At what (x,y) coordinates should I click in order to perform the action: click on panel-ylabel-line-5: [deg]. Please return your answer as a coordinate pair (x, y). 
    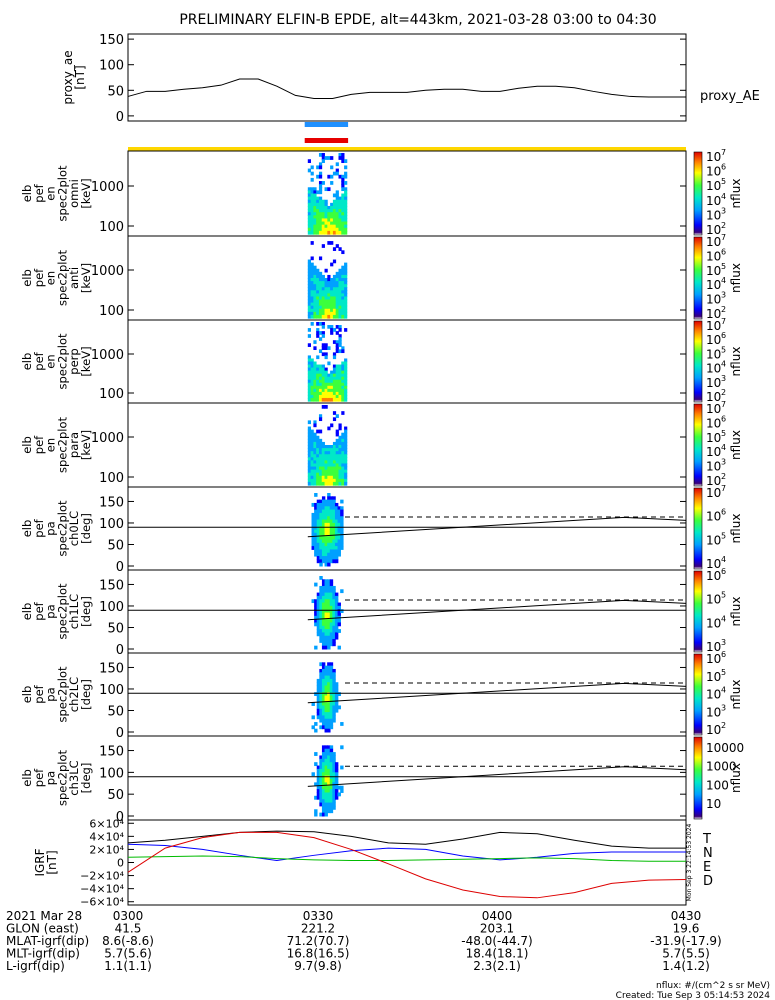
    Looking at the image, I should click on (86, 528).